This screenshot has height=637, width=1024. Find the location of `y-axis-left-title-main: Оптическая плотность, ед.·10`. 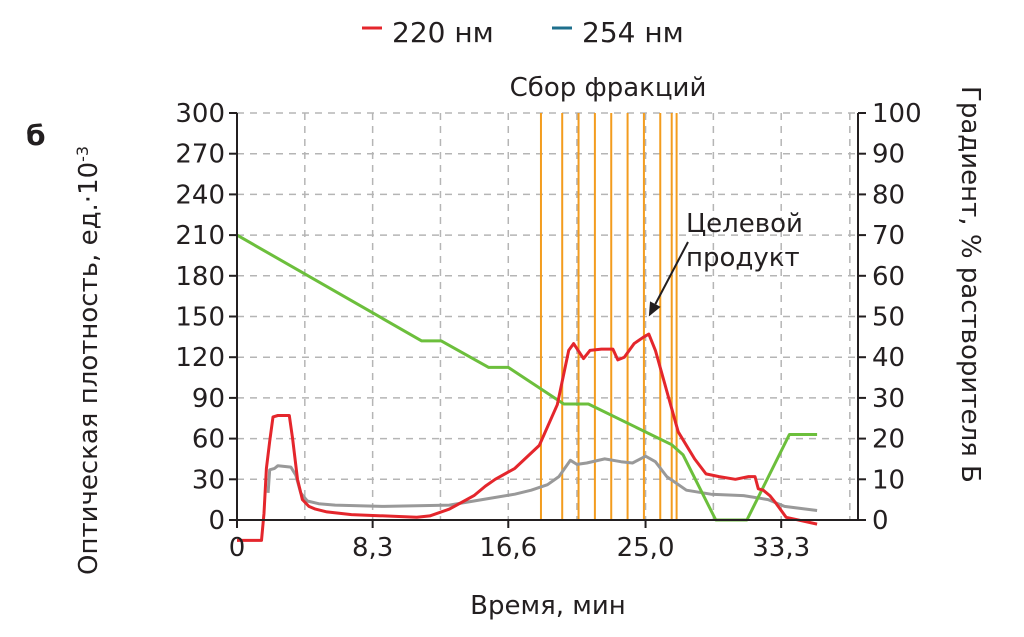

y-axis-left-title-main: Оптическая плотность, ед.·10 is located at coordinates (89, 368).